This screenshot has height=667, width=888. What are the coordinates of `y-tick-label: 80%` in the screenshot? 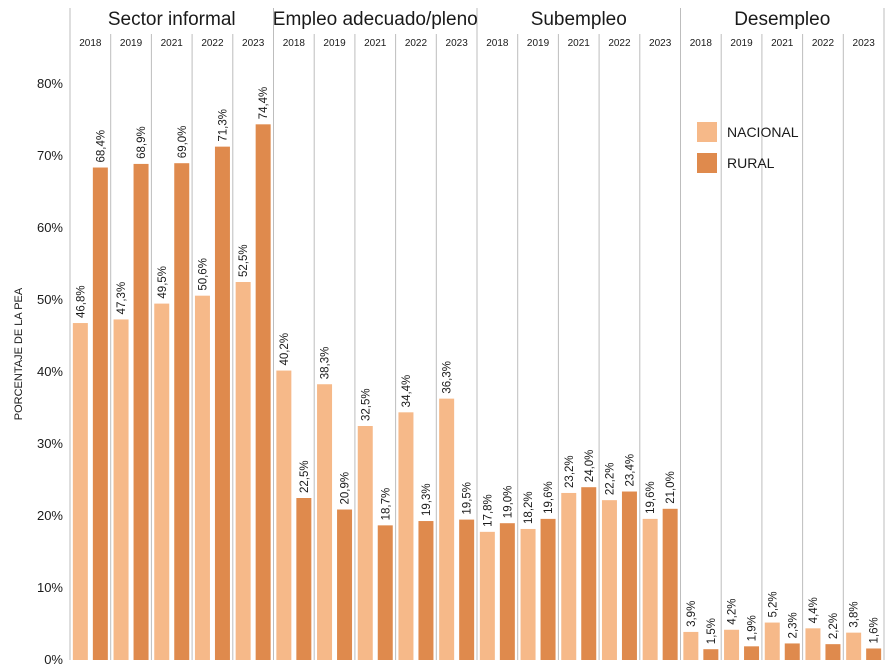 It's located at (50, 83).